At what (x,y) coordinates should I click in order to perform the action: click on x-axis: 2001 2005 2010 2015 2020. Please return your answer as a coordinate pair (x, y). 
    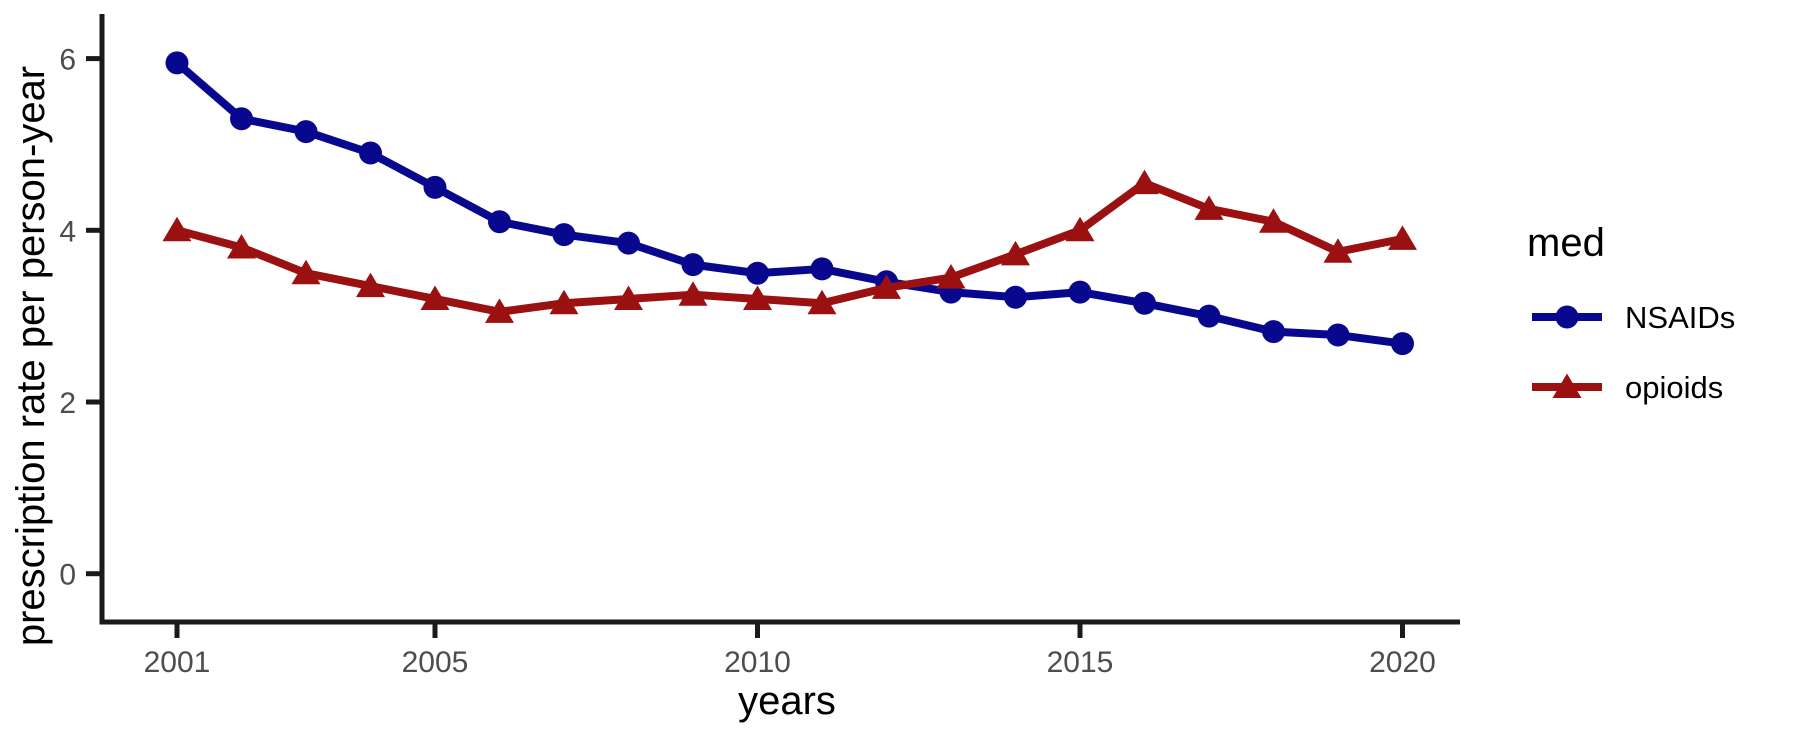
    Looking at the image, I should click on (790, 650).